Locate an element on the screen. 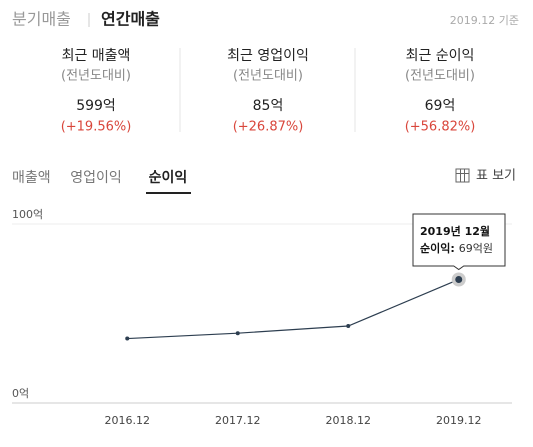 The width and height of the screenshot is (533, 447). x-tick-label: 2016.12 is located at coordinates (128, 420).